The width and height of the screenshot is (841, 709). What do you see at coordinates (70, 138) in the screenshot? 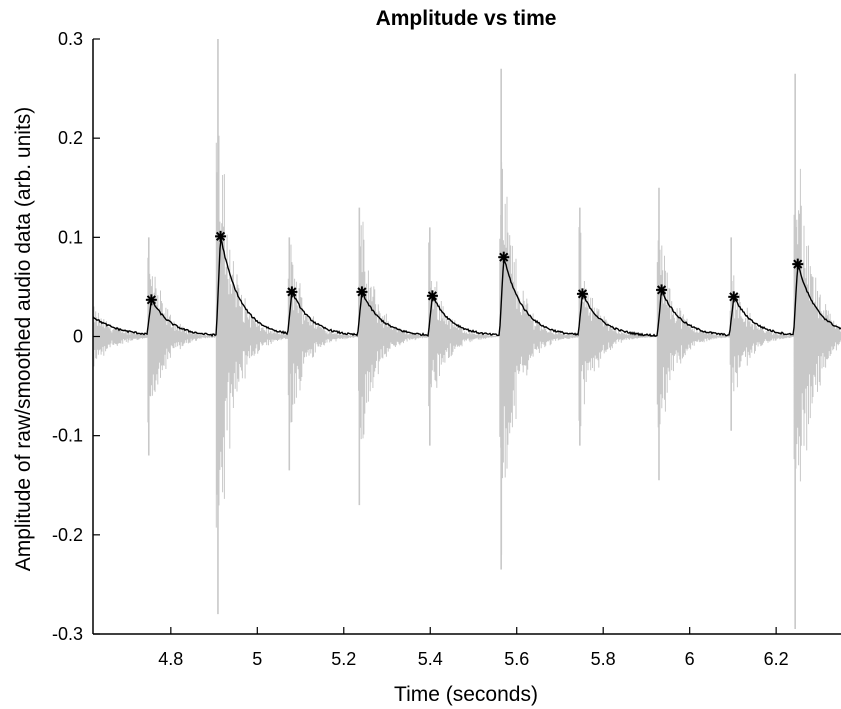
I see `y-tick-label: 0.2` at bounding box center [70, 138].